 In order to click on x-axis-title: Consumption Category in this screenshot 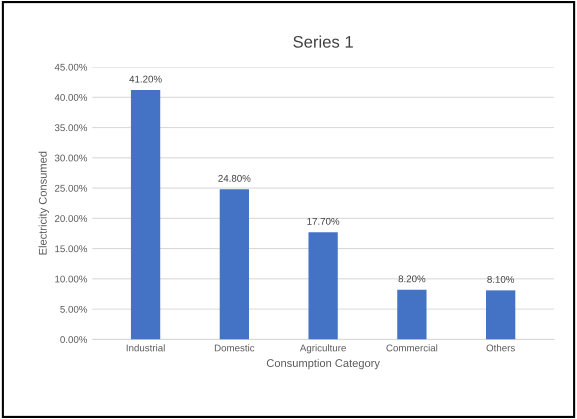, I will do `click(323, 364)`.